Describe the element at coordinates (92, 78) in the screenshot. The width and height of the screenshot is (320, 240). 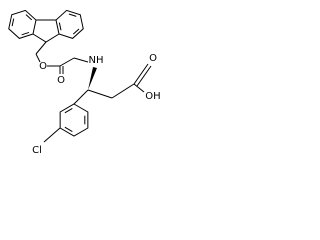
I see `wedge-bond` at that location.